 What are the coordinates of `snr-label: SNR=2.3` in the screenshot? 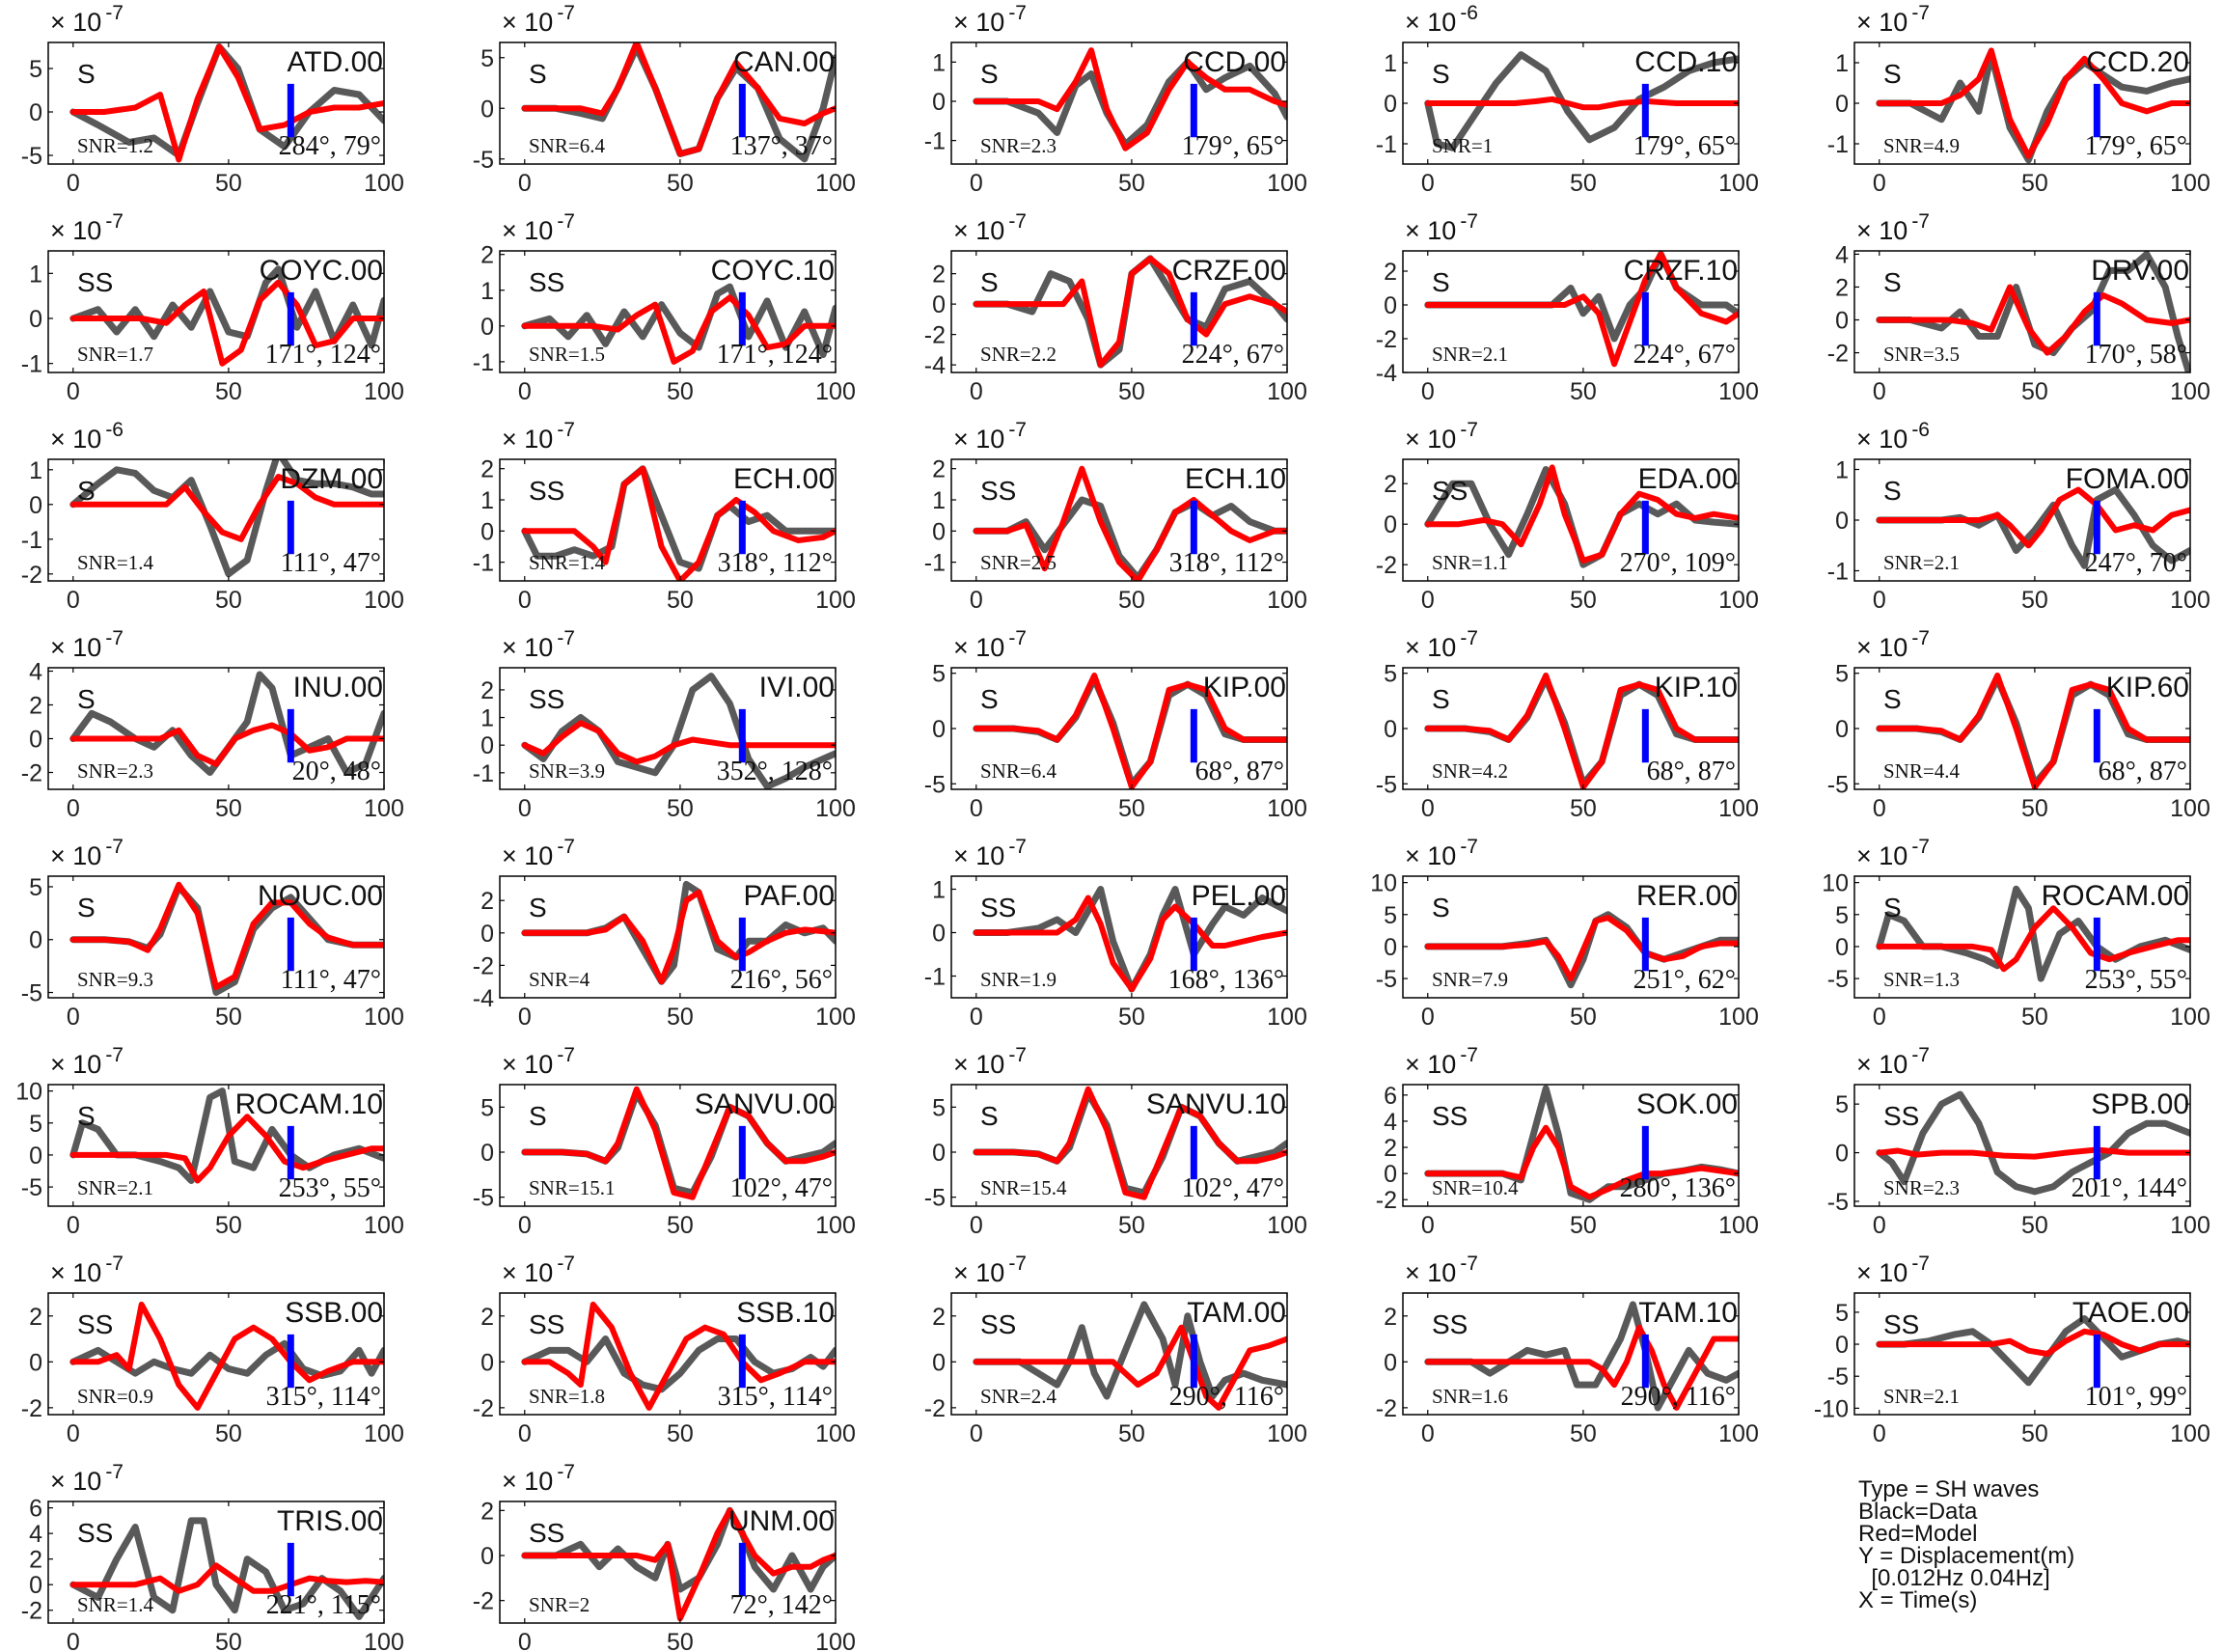 It's located at (1018, 145).